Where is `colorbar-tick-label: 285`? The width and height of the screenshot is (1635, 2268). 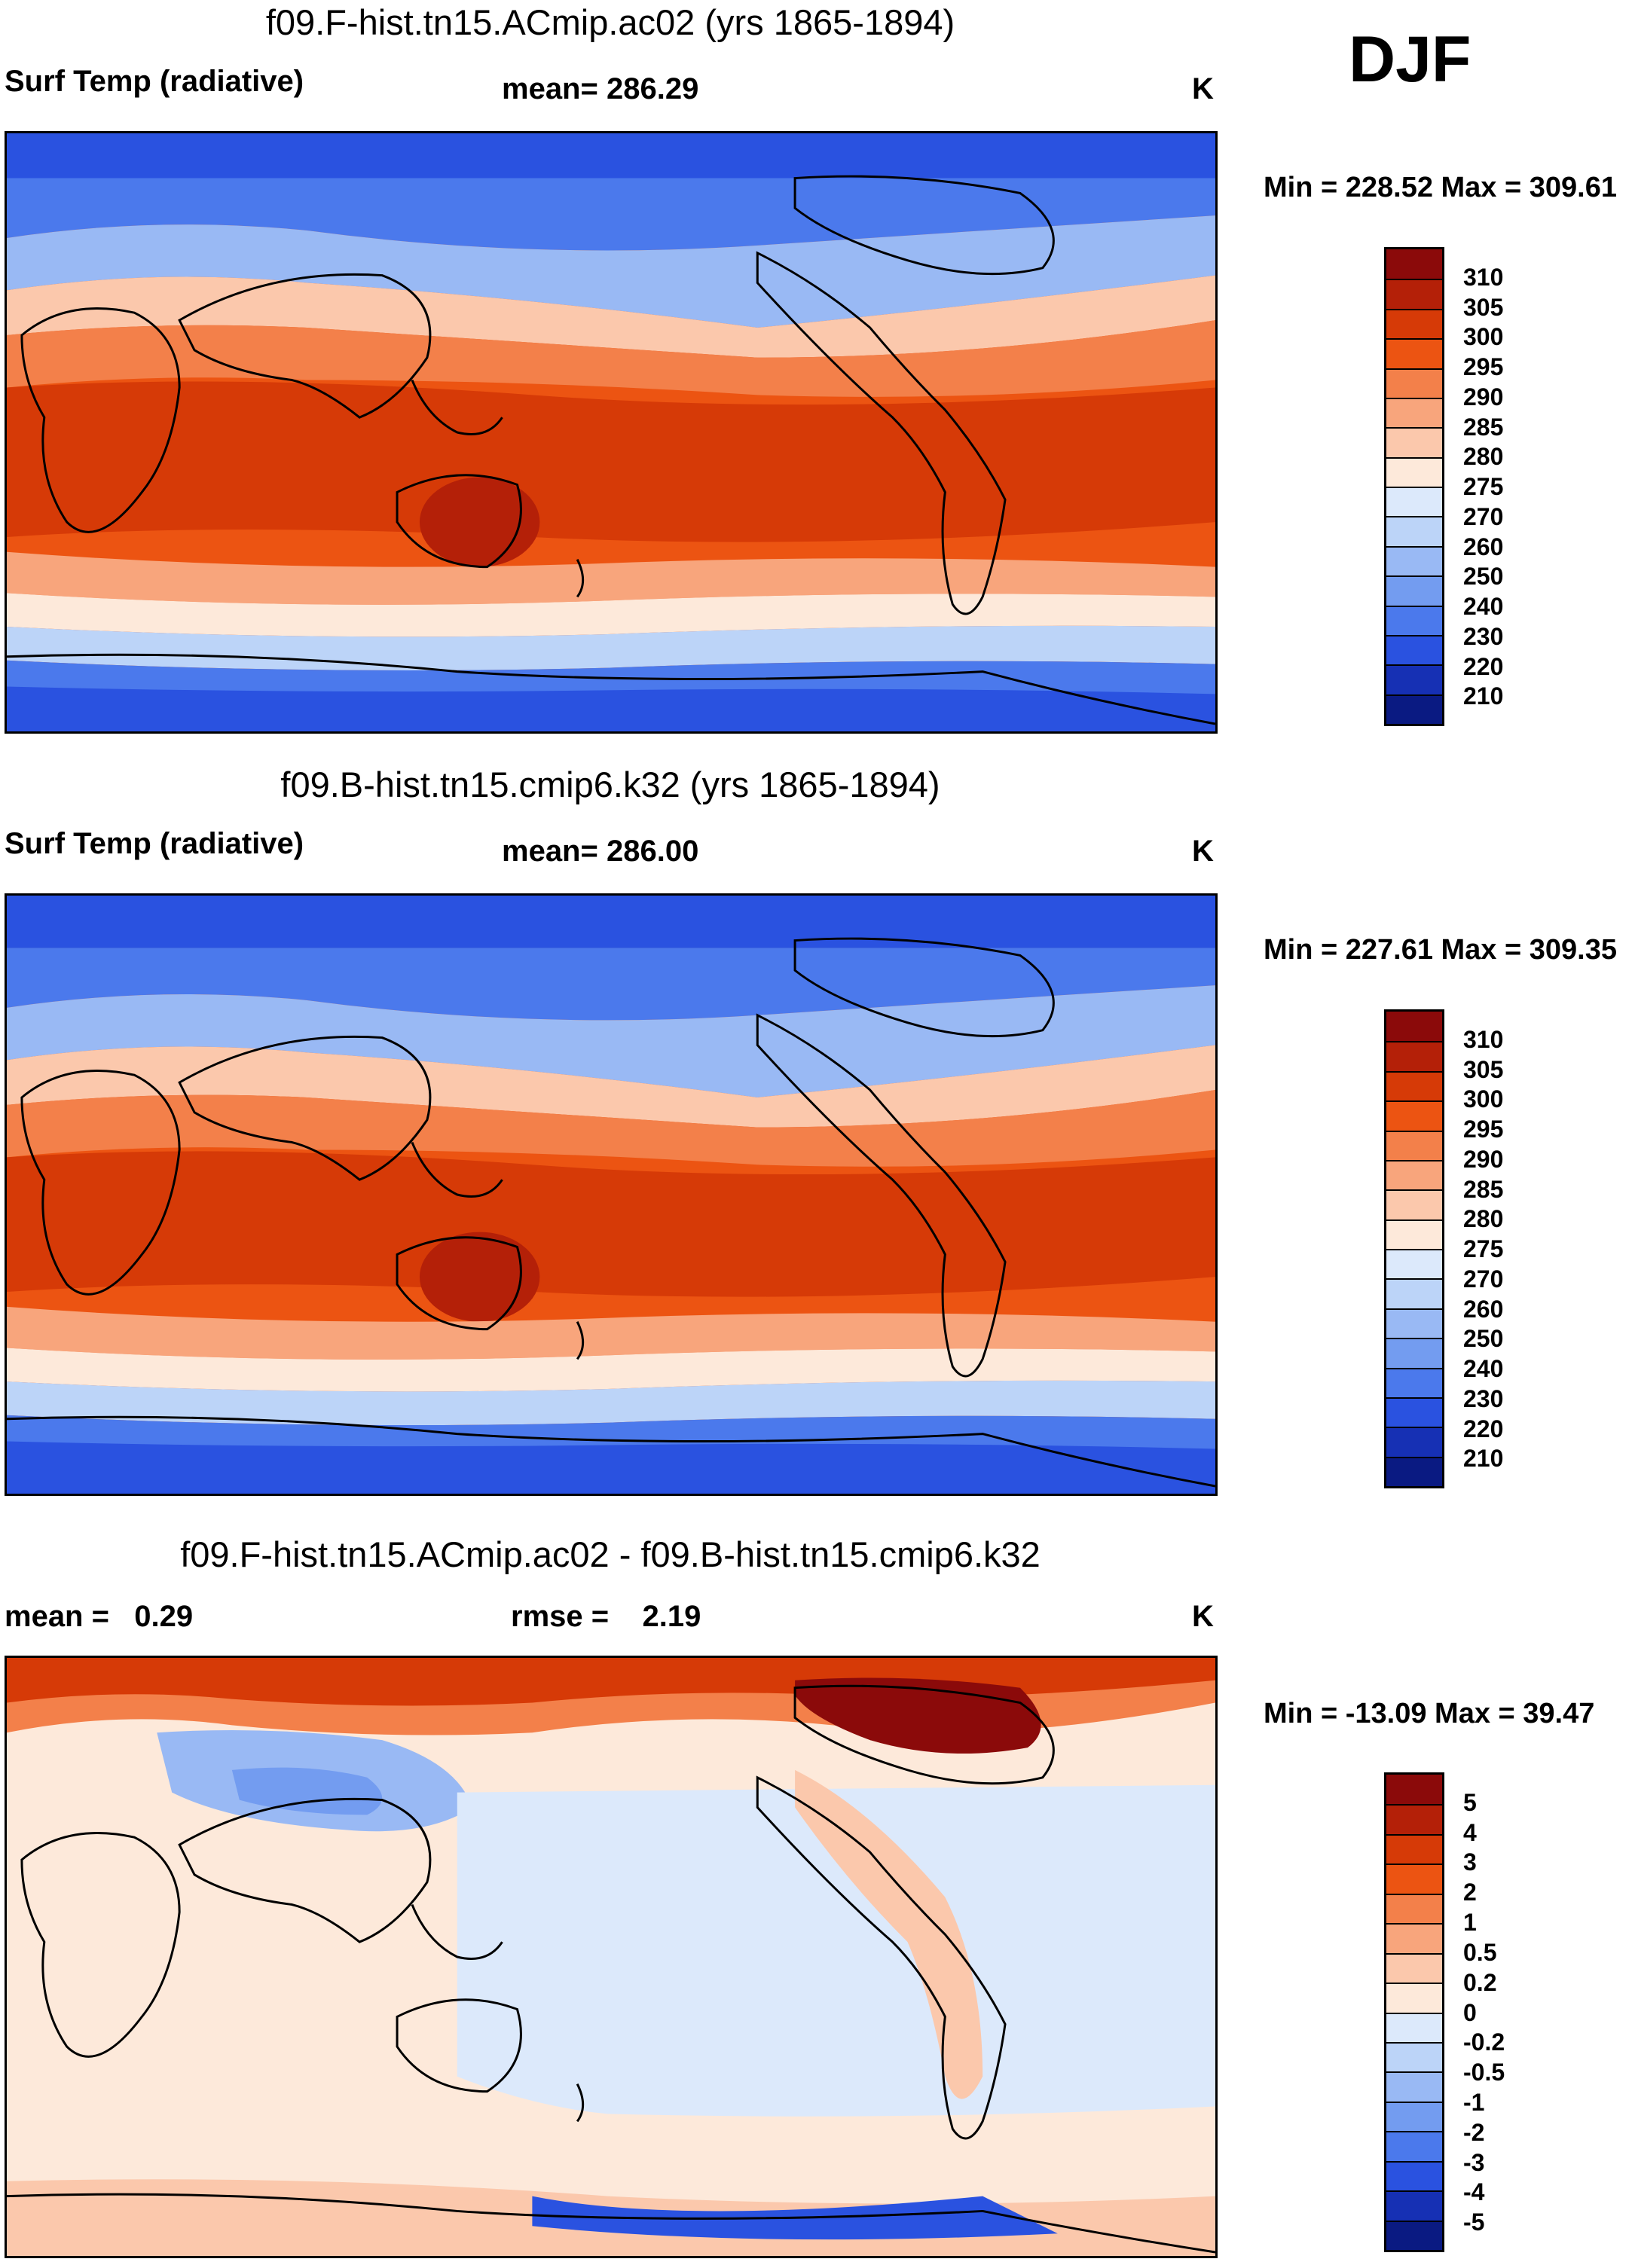 colorbar-tick-label: 285 is located at coordinates (1484, 1189).